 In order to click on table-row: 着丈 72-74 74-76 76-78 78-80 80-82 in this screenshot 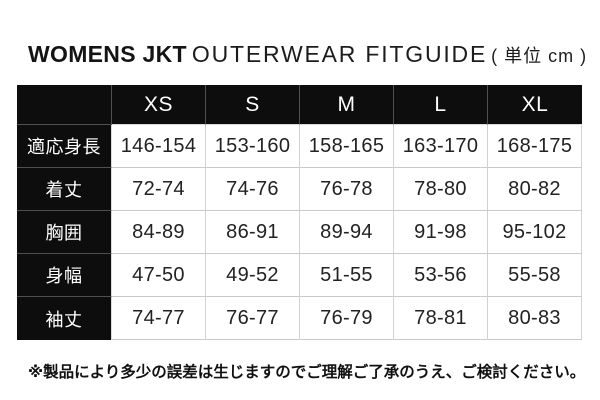, I will do `click(299, 189)`.